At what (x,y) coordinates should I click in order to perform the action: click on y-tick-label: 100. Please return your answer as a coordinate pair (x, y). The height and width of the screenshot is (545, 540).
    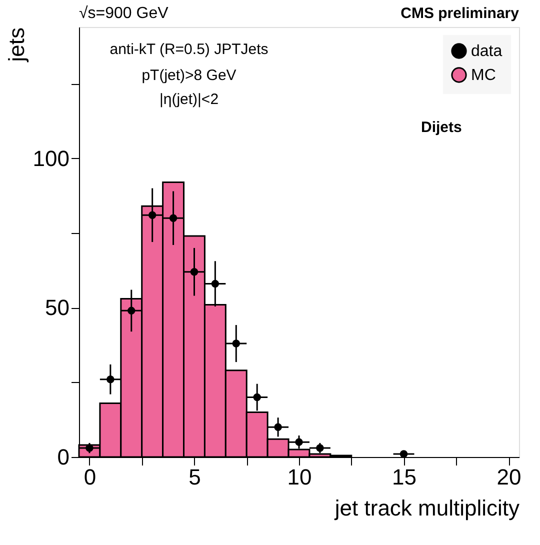
    Looking at the image, I should click on (51, 158).